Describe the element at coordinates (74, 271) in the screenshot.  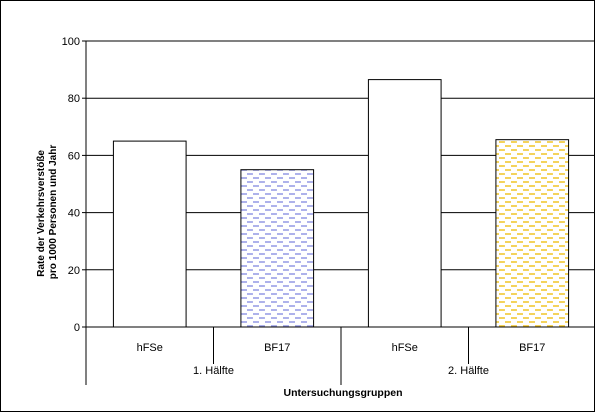
I see `y-tick-label: 20` at that location.